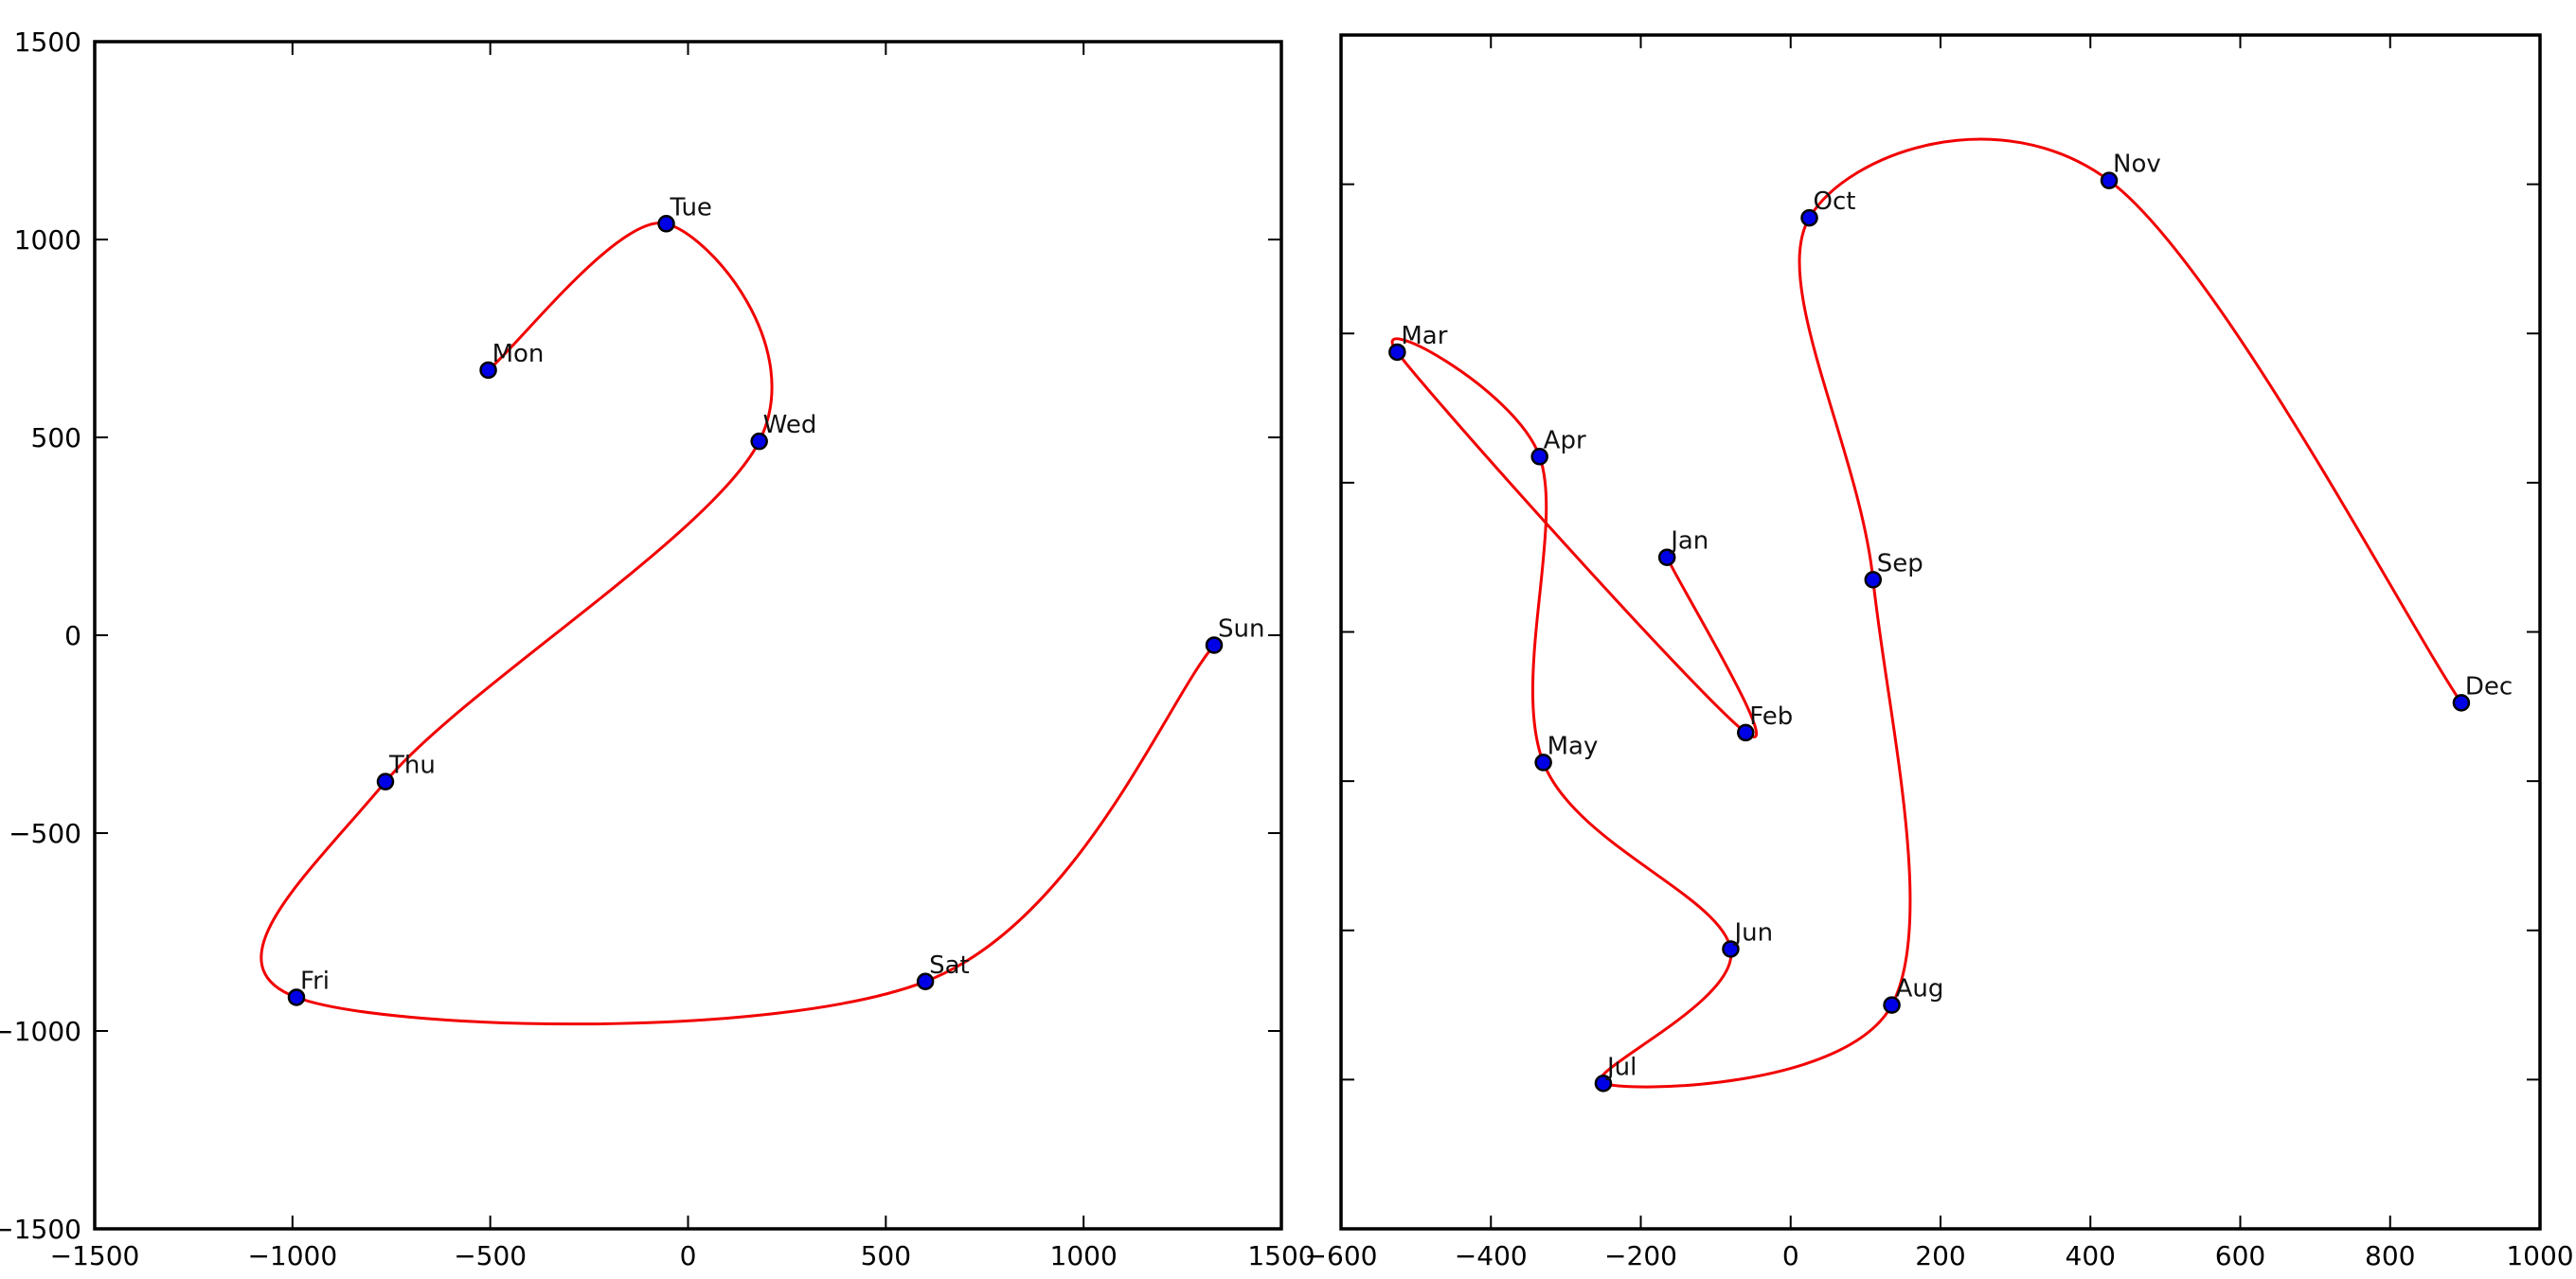 The height and width of the screenshot is (1279, 2576). Describe the element at coordinates (488, 370) in the screenshot. I see `data-point-mon` at that location.